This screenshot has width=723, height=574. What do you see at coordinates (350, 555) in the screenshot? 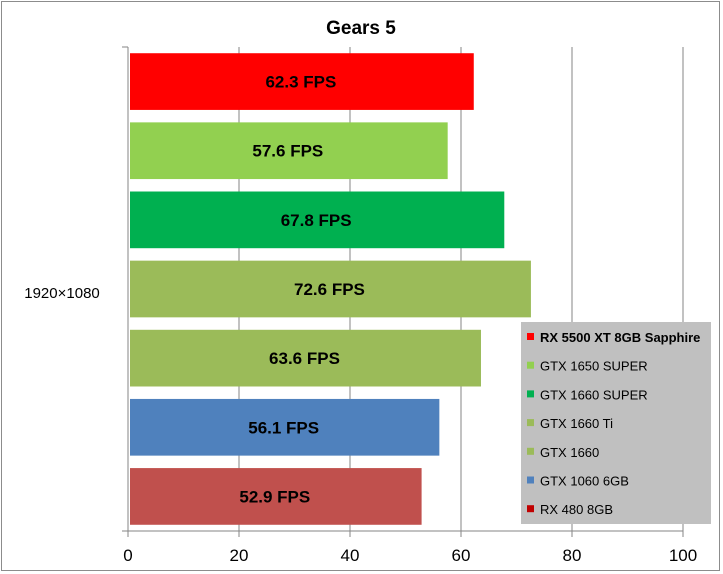
I see `x-tick-label-40: 40` at bounding box center [350, 555].